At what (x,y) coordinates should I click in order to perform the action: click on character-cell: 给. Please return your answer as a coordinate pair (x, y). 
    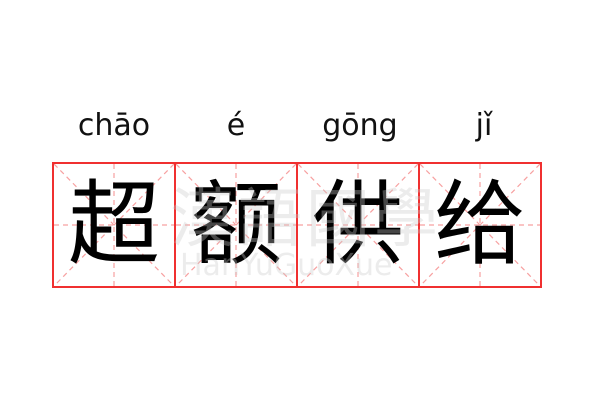
    Looking at the image, I should click on (480, 225).